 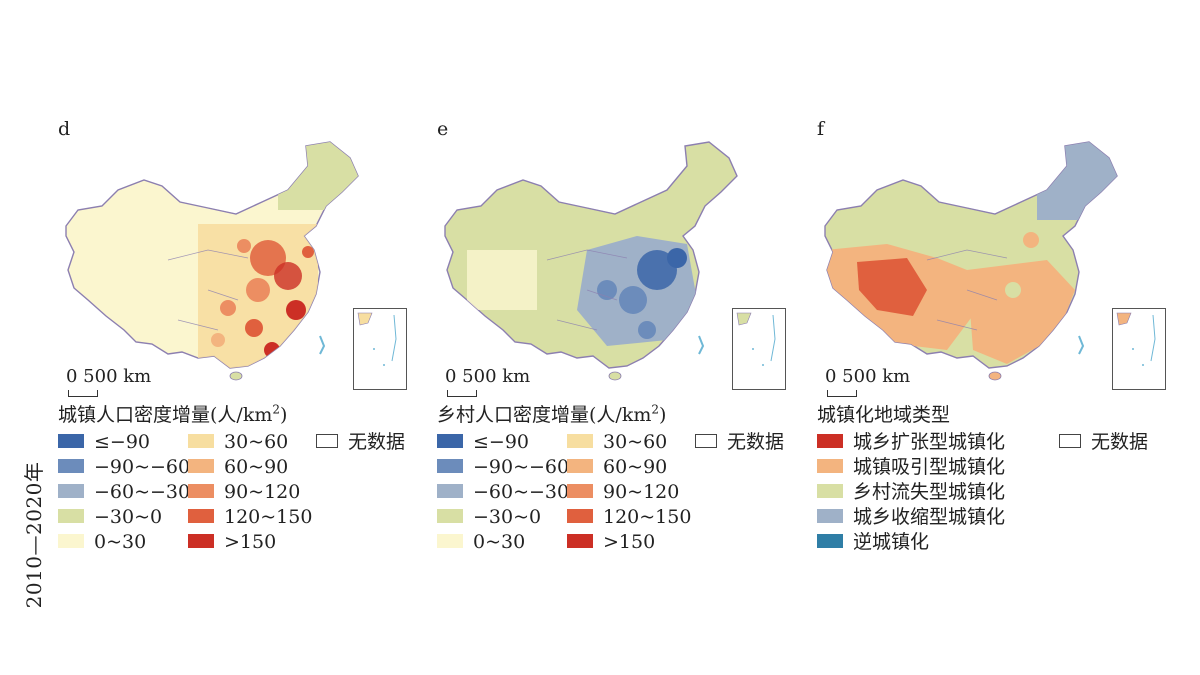 I want to click on legend-item: 逆城镇化, so click(x=873, y=542).